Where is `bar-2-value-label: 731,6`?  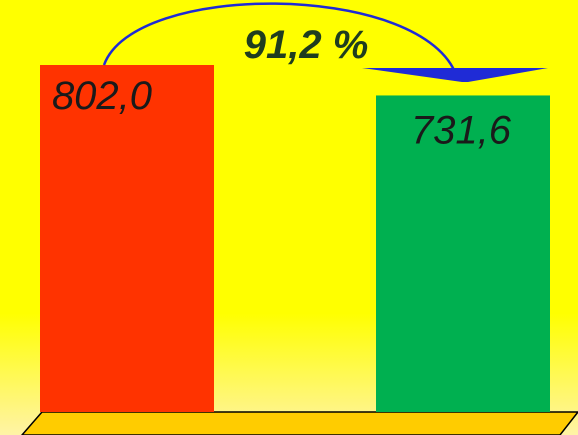
bar-2-value-label: 731,6 is located at coordinates (461, 130).